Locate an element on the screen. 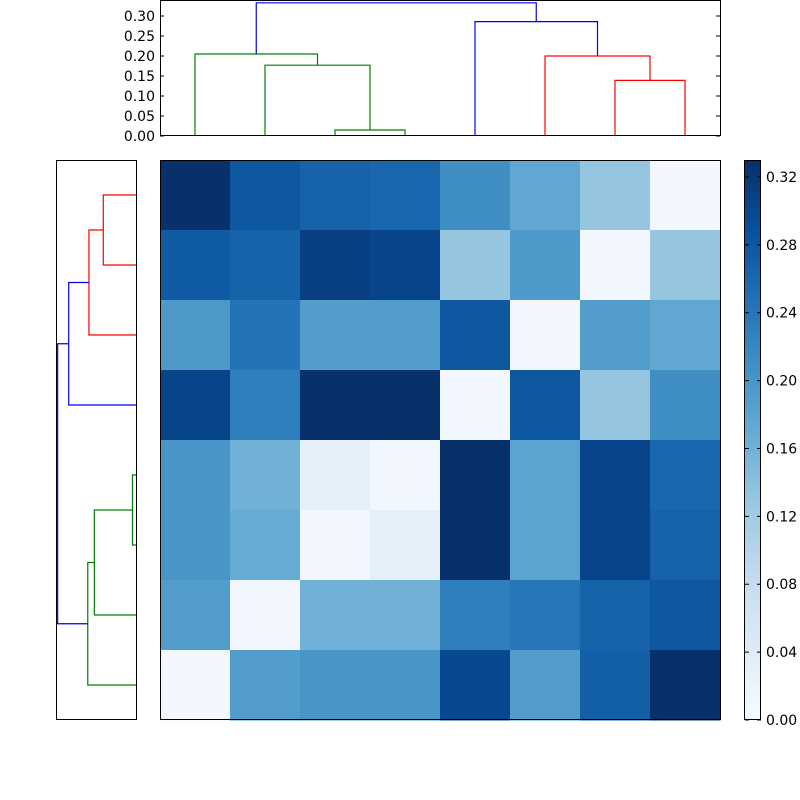 The width and height of the screenshot is (800, 800). top-dendrogram-tick-label: 0.25 is located at coordinates (139, 37).